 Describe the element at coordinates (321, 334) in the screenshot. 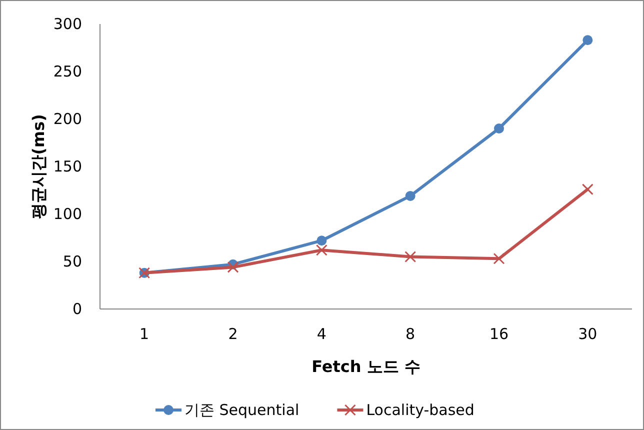

I see `x-tick-label: 4` at that location.